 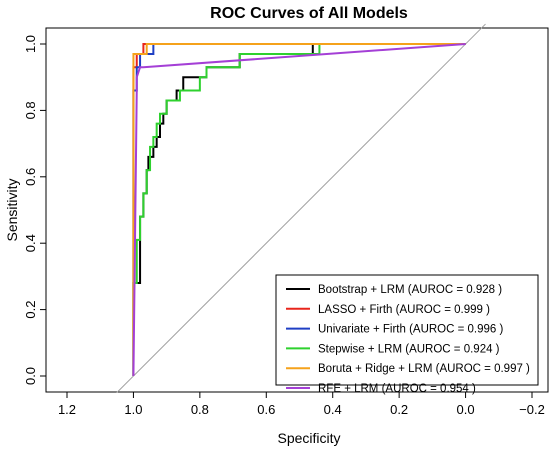 I want to click on y-tick-label: 0.6, so click(x=30, y=177).